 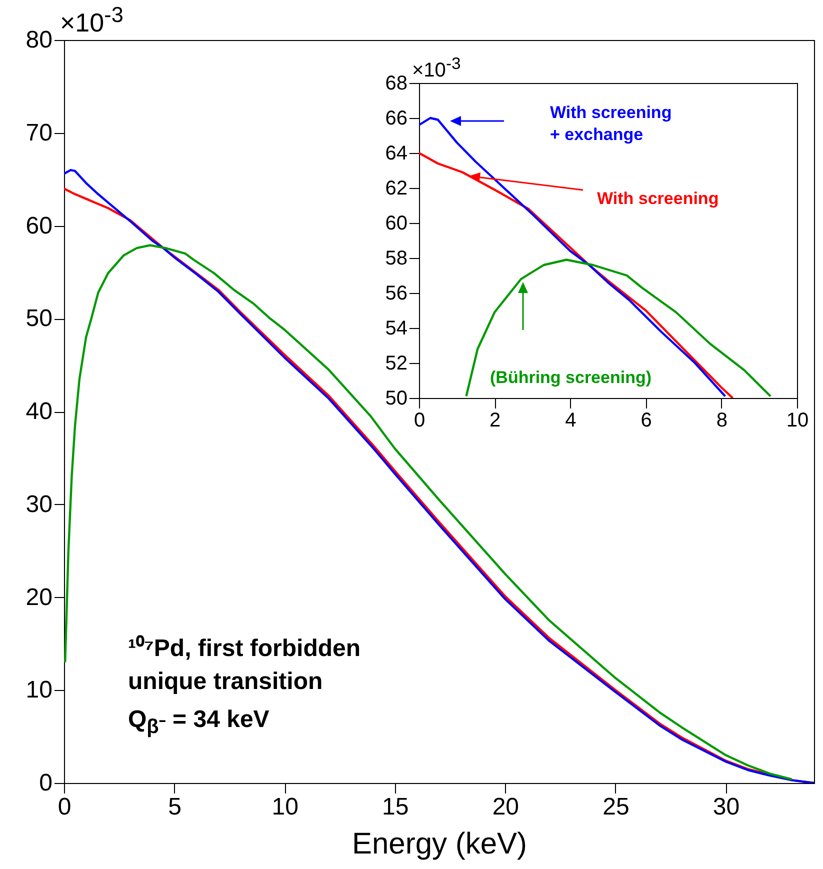 I want to click on line-series, so click(x=618, y=328).